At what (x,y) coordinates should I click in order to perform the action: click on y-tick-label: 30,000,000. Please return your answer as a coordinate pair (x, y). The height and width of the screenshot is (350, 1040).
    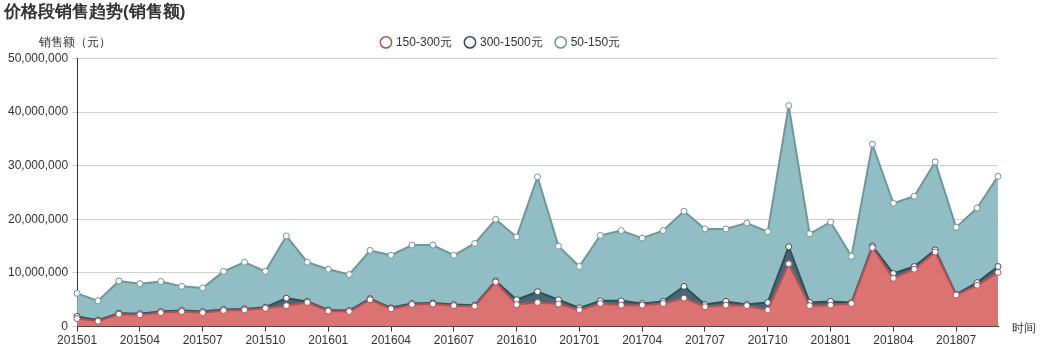
    Looking at the image, I should click on (38, 164).